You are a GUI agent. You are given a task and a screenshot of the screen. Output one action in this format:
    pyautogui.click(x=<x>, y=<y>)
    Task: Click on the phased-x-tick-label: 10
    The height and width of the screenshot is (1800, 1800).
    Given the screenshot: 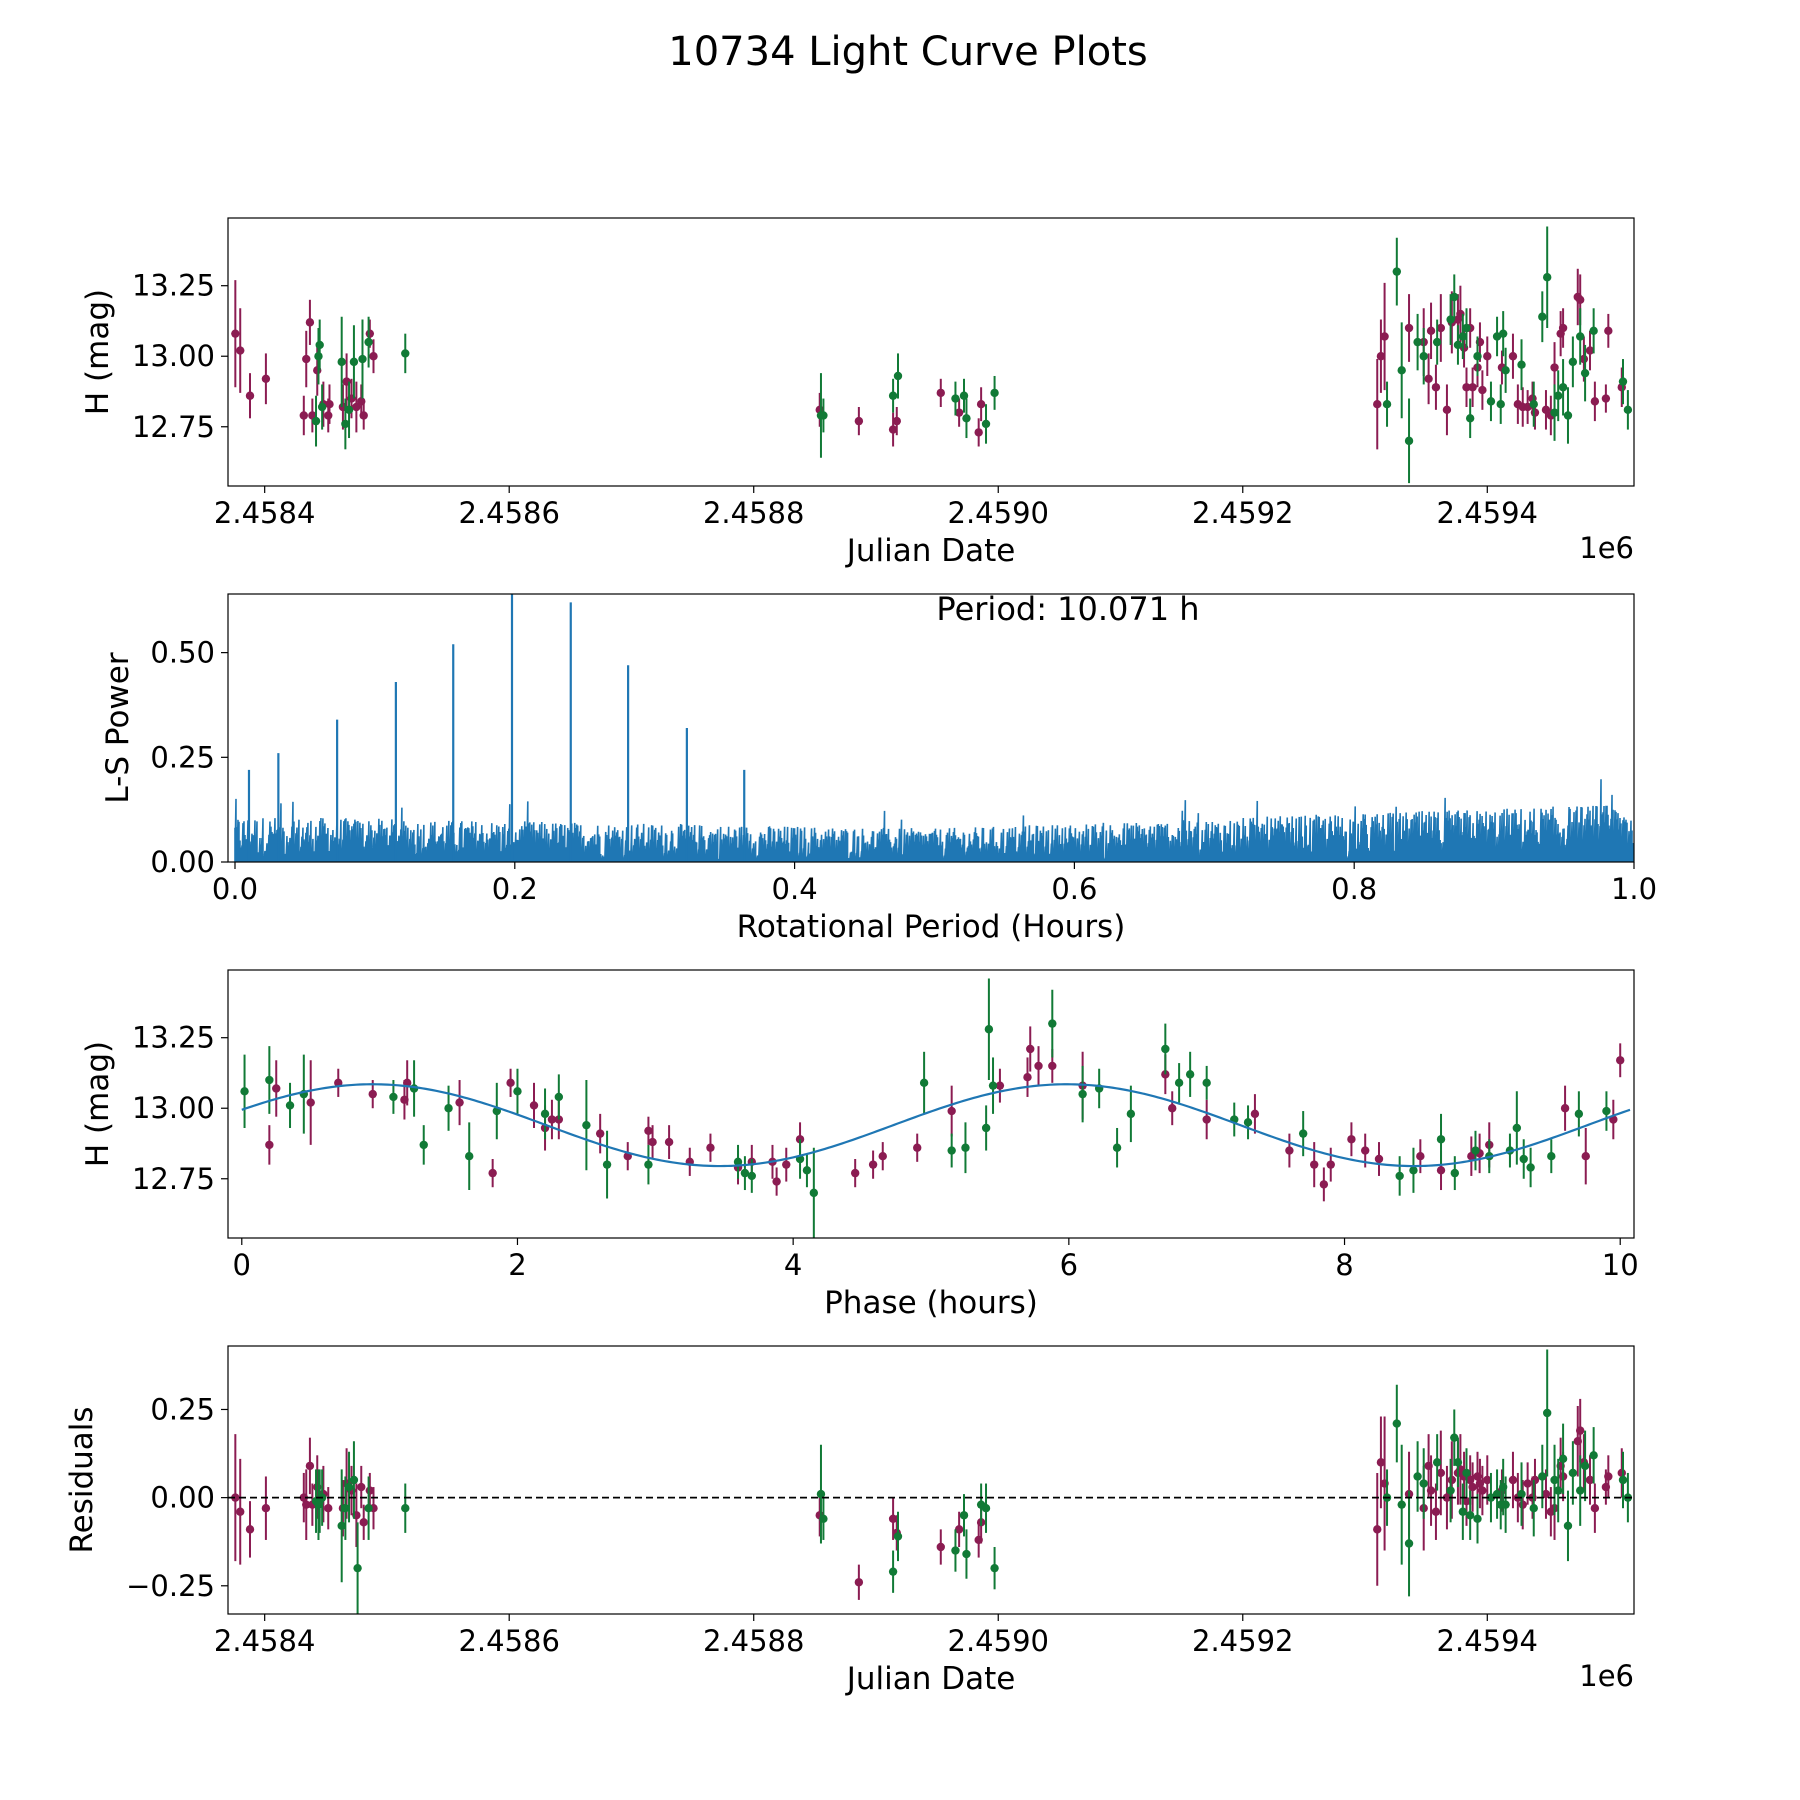 What is the action you would take?
    pyautogui.click(x=1620, y=1265)
    